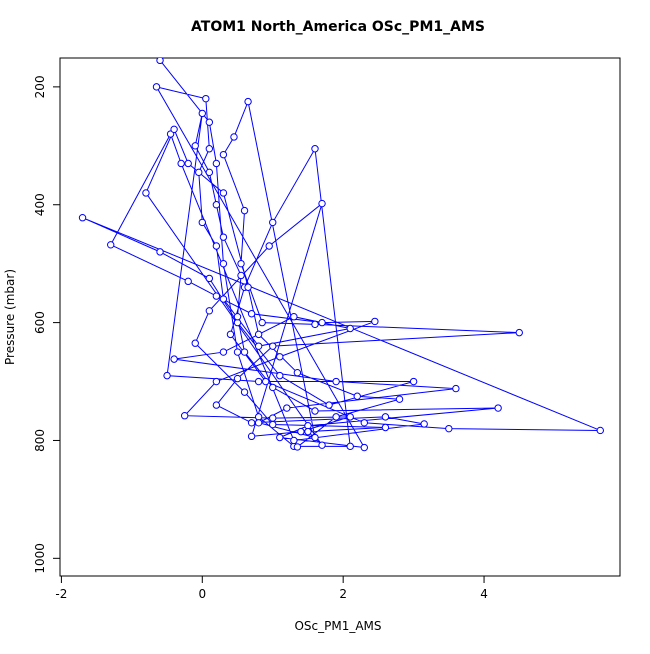  I want to click on x-tick-label: 2, so click(343, 594).